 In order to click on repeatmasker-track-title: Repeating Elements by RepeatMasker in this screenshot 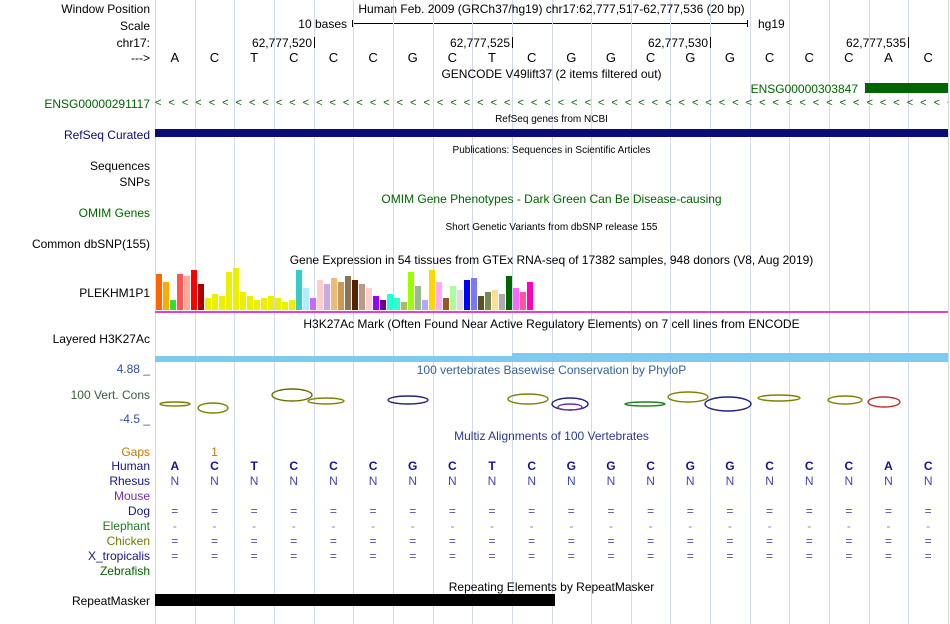, I will do `click(551, 587)`.